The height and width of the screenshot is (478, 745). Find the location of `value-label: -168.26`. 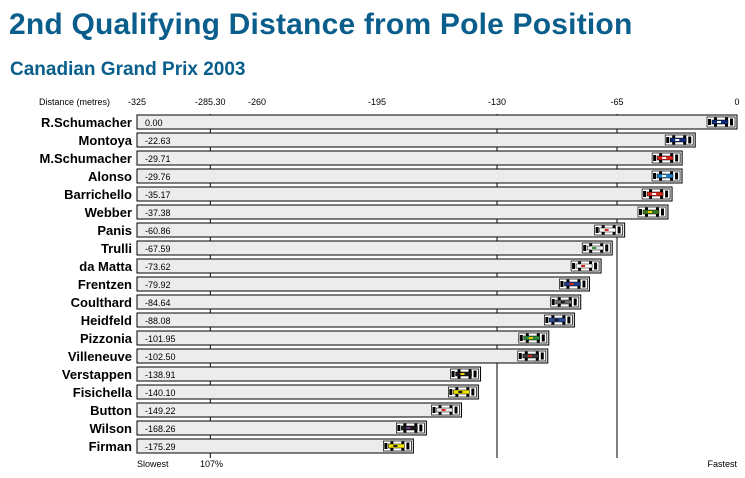

value-label: -168.26 is located at coordinates (160, 429).